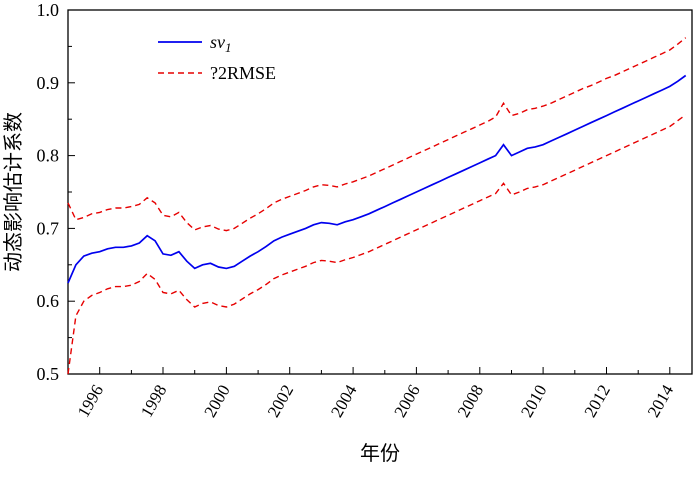 Image resolution: width=700 pixels, height=481 pixels. What do you see at coordinates (380, 453) in the screenshot?
I see `x-axis-label: 年份` at bounding box center [380, 453].